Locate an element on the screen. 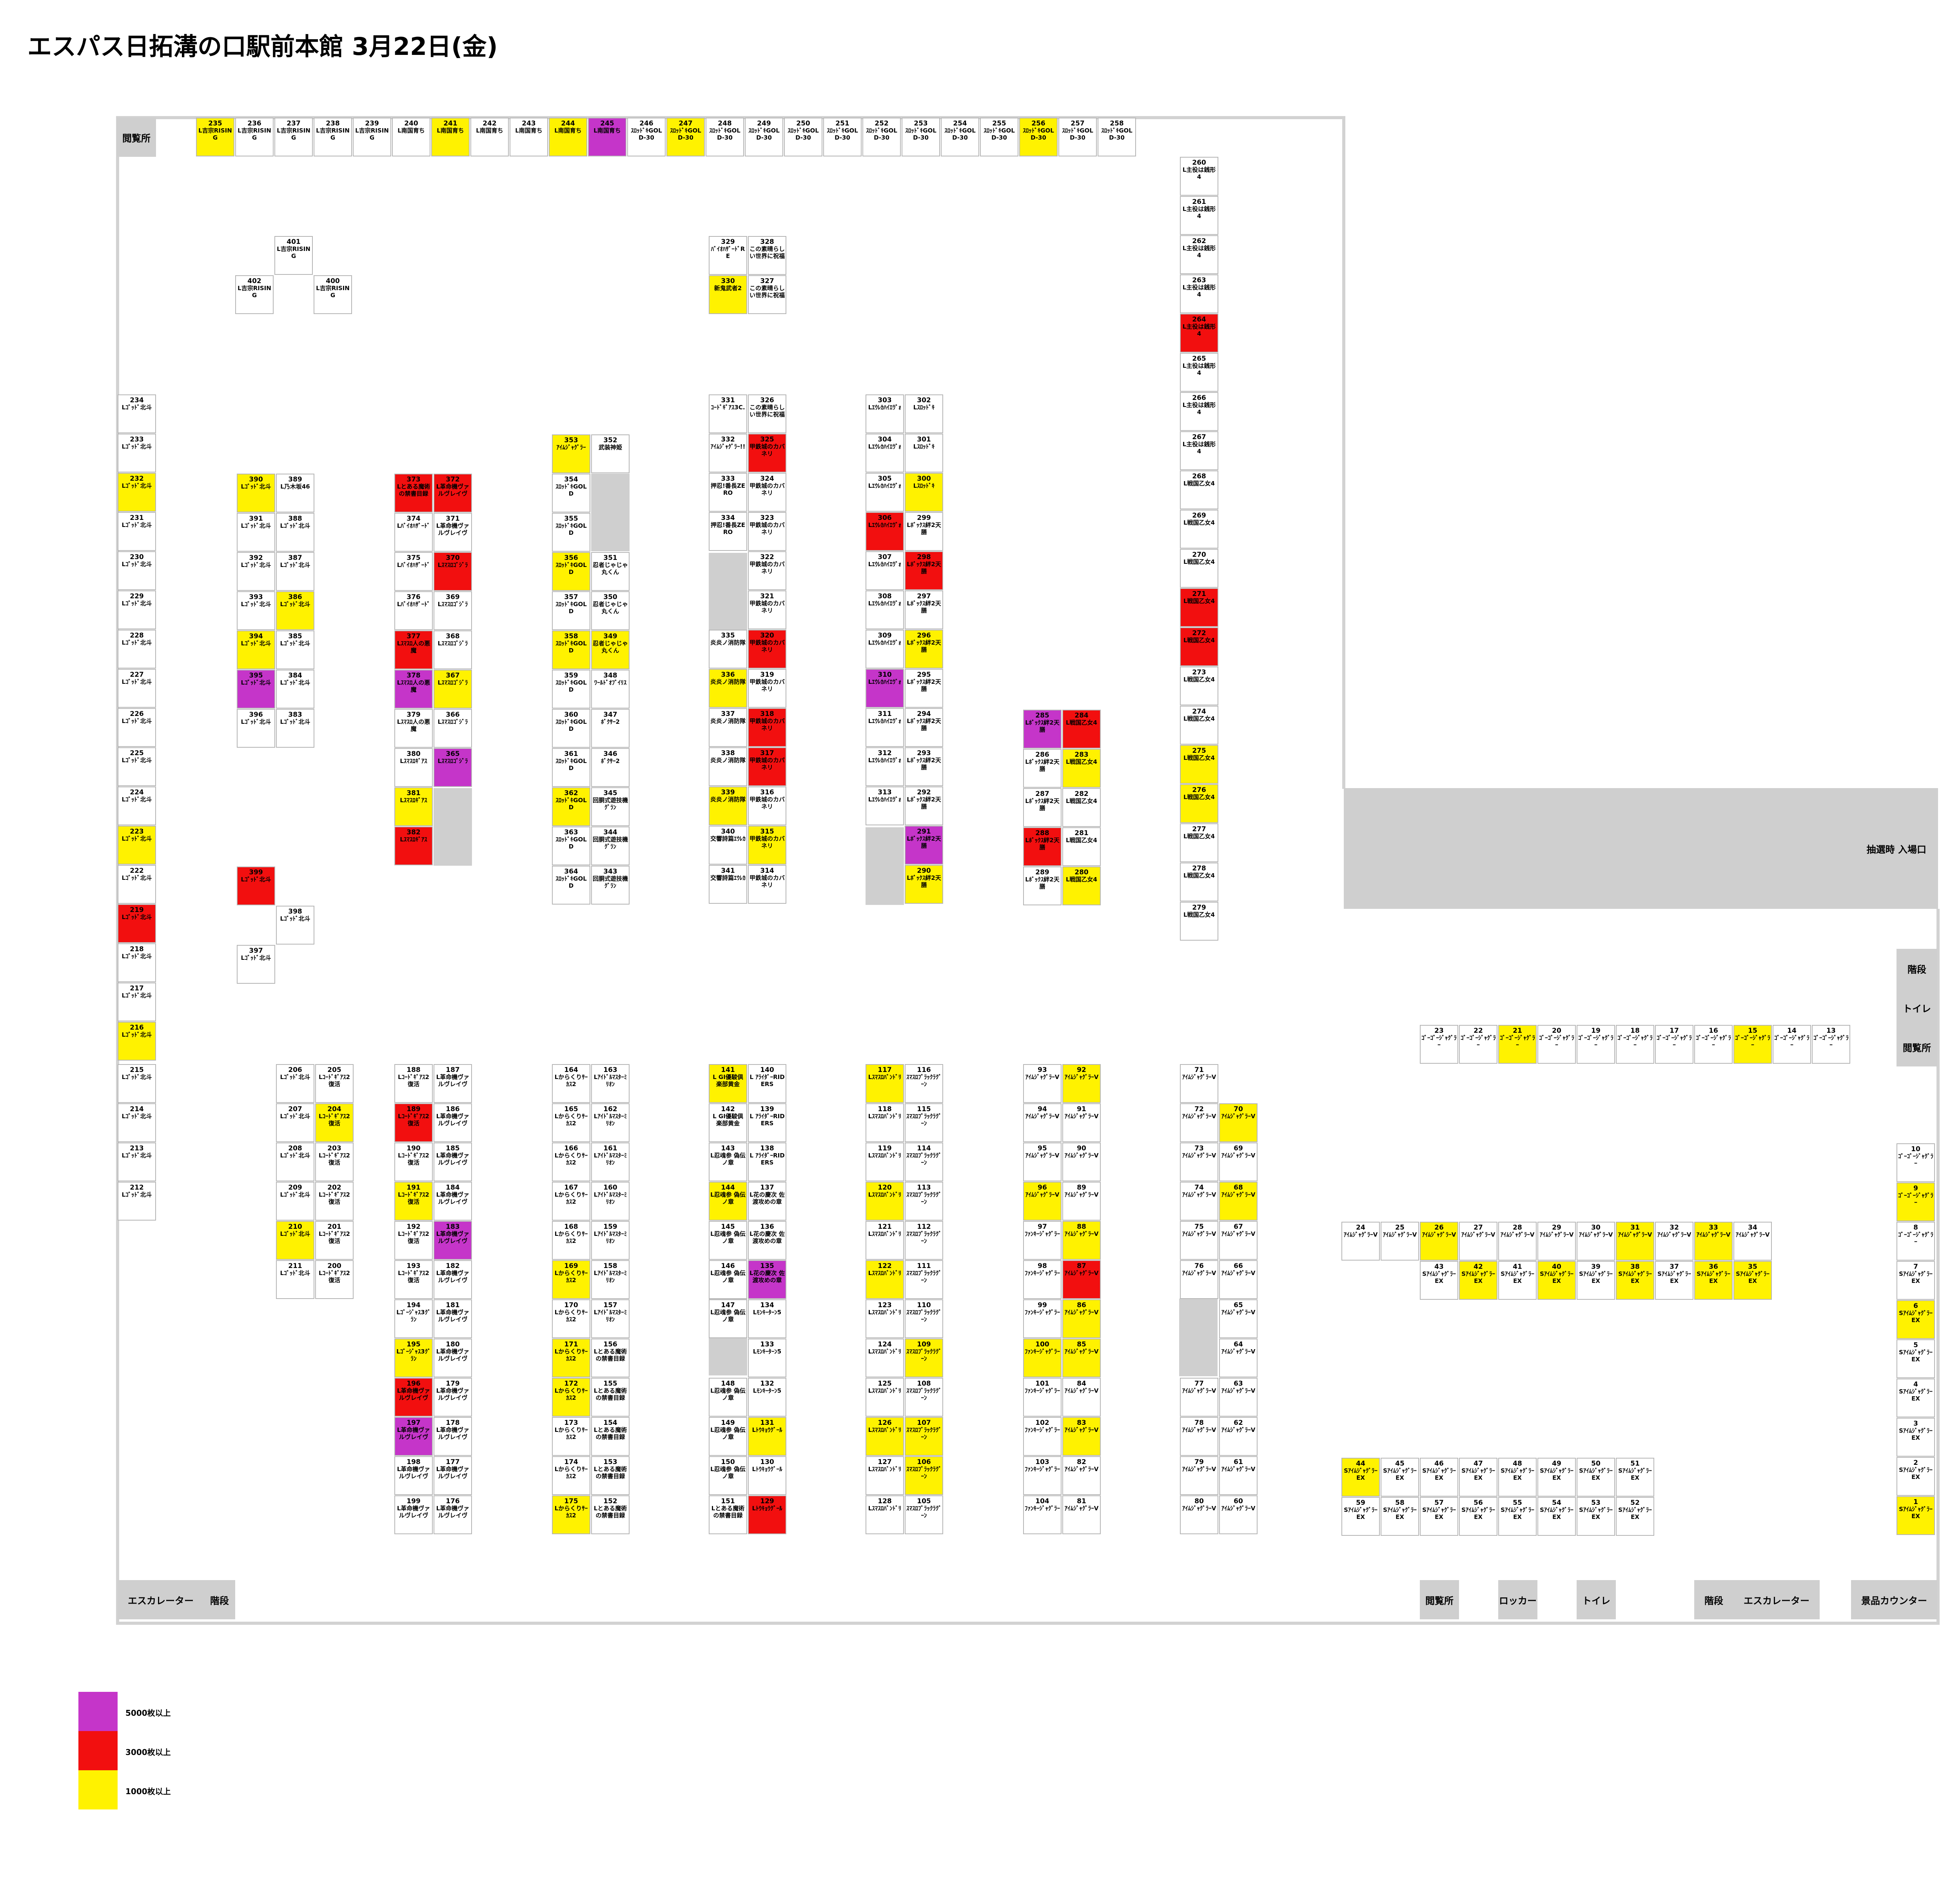  machine-107: 107 ｽﾏｽﾛﾌﾞﾗｯｸﾗｸﾞｰﾝ is located at coordinates (924, 1436).